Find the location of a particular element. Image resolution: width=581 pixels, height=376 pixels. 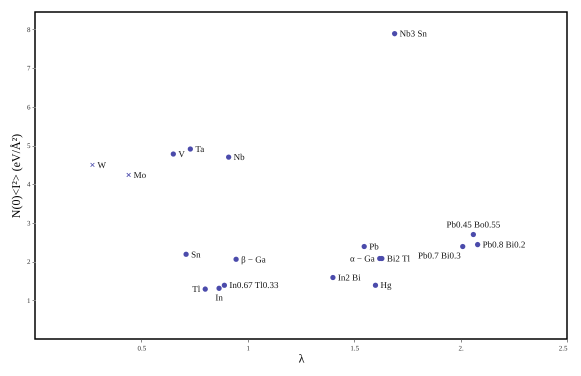

annotation: Hg is located at coordinates (386, 285).